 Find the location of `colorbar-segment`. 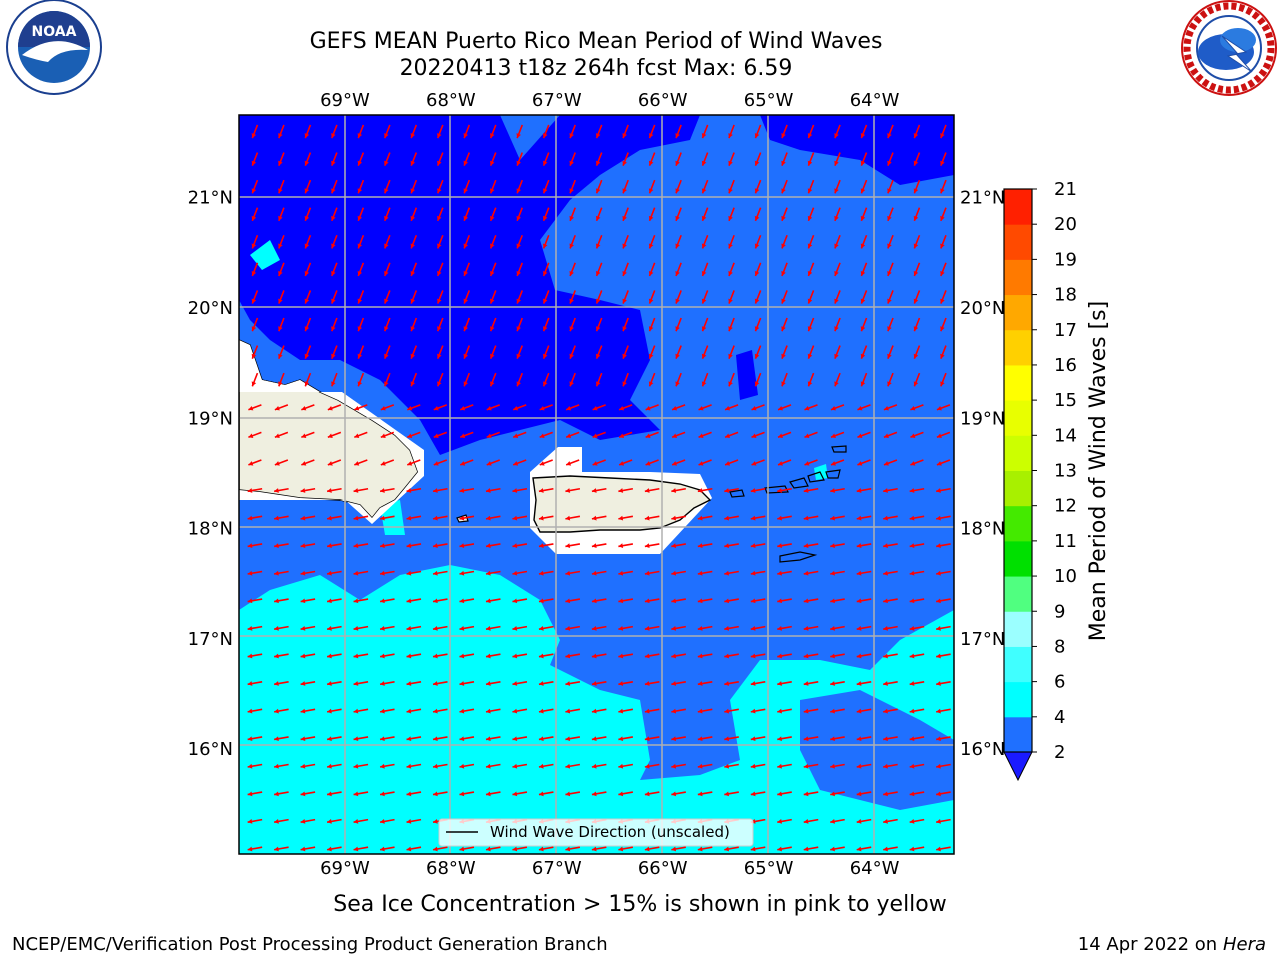

colorbar-segment is located at coordinates (1018, 242).